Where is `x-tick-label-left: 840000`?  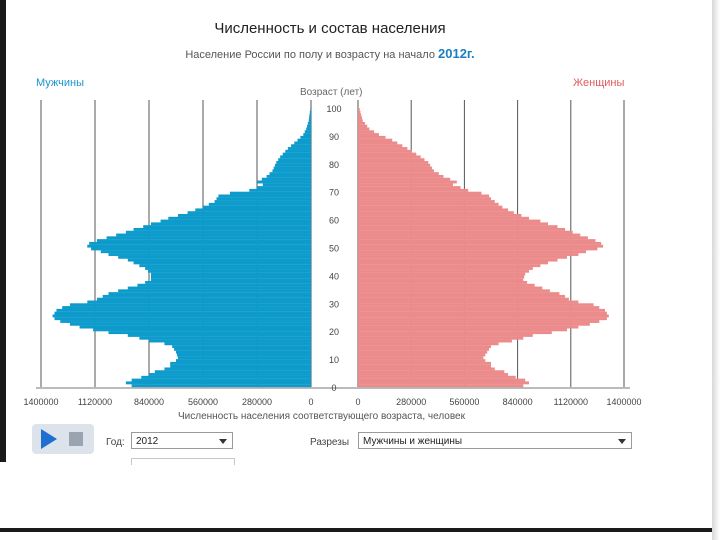
x-tick-label-left: 840000 is located at coordinates (149, 402).